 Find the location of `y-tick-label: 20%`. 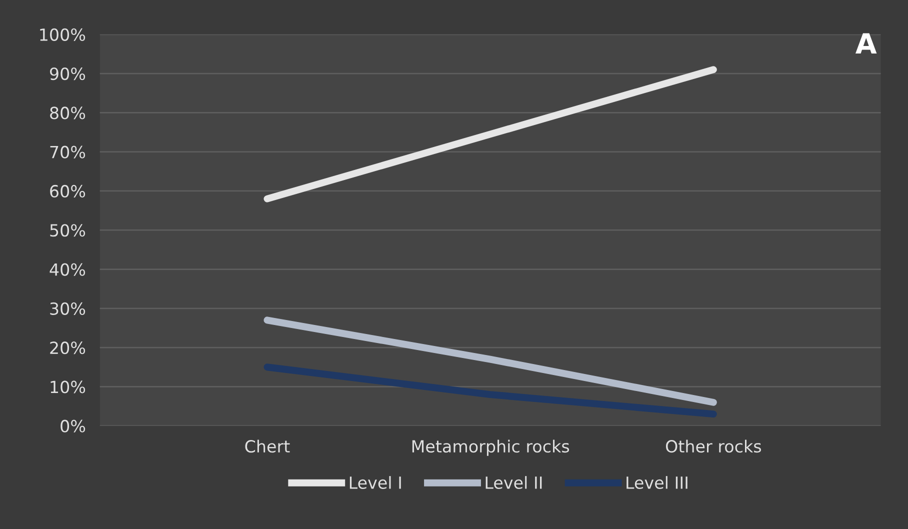

y-tick-label: 20% is located at coordinates (68, 348).